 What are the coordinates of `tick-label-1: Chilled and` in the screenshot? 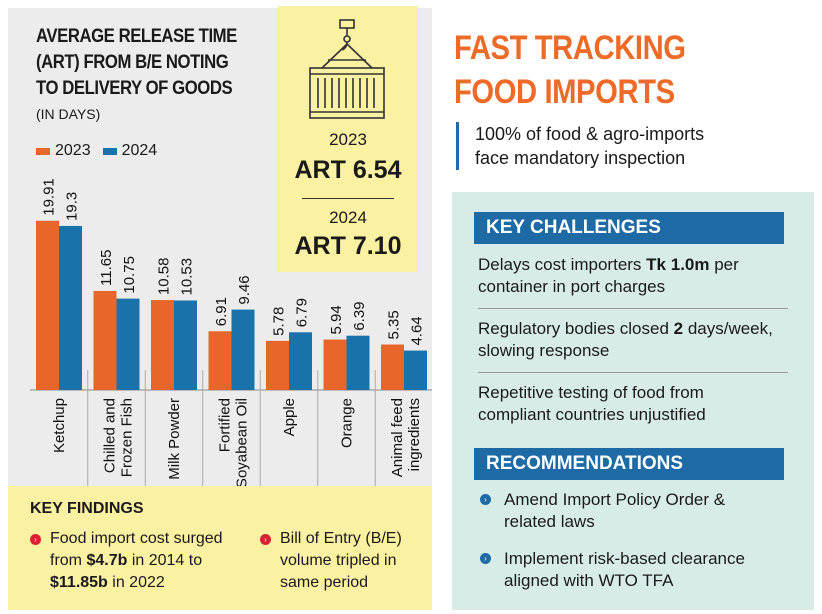 It's located at (110, 435).